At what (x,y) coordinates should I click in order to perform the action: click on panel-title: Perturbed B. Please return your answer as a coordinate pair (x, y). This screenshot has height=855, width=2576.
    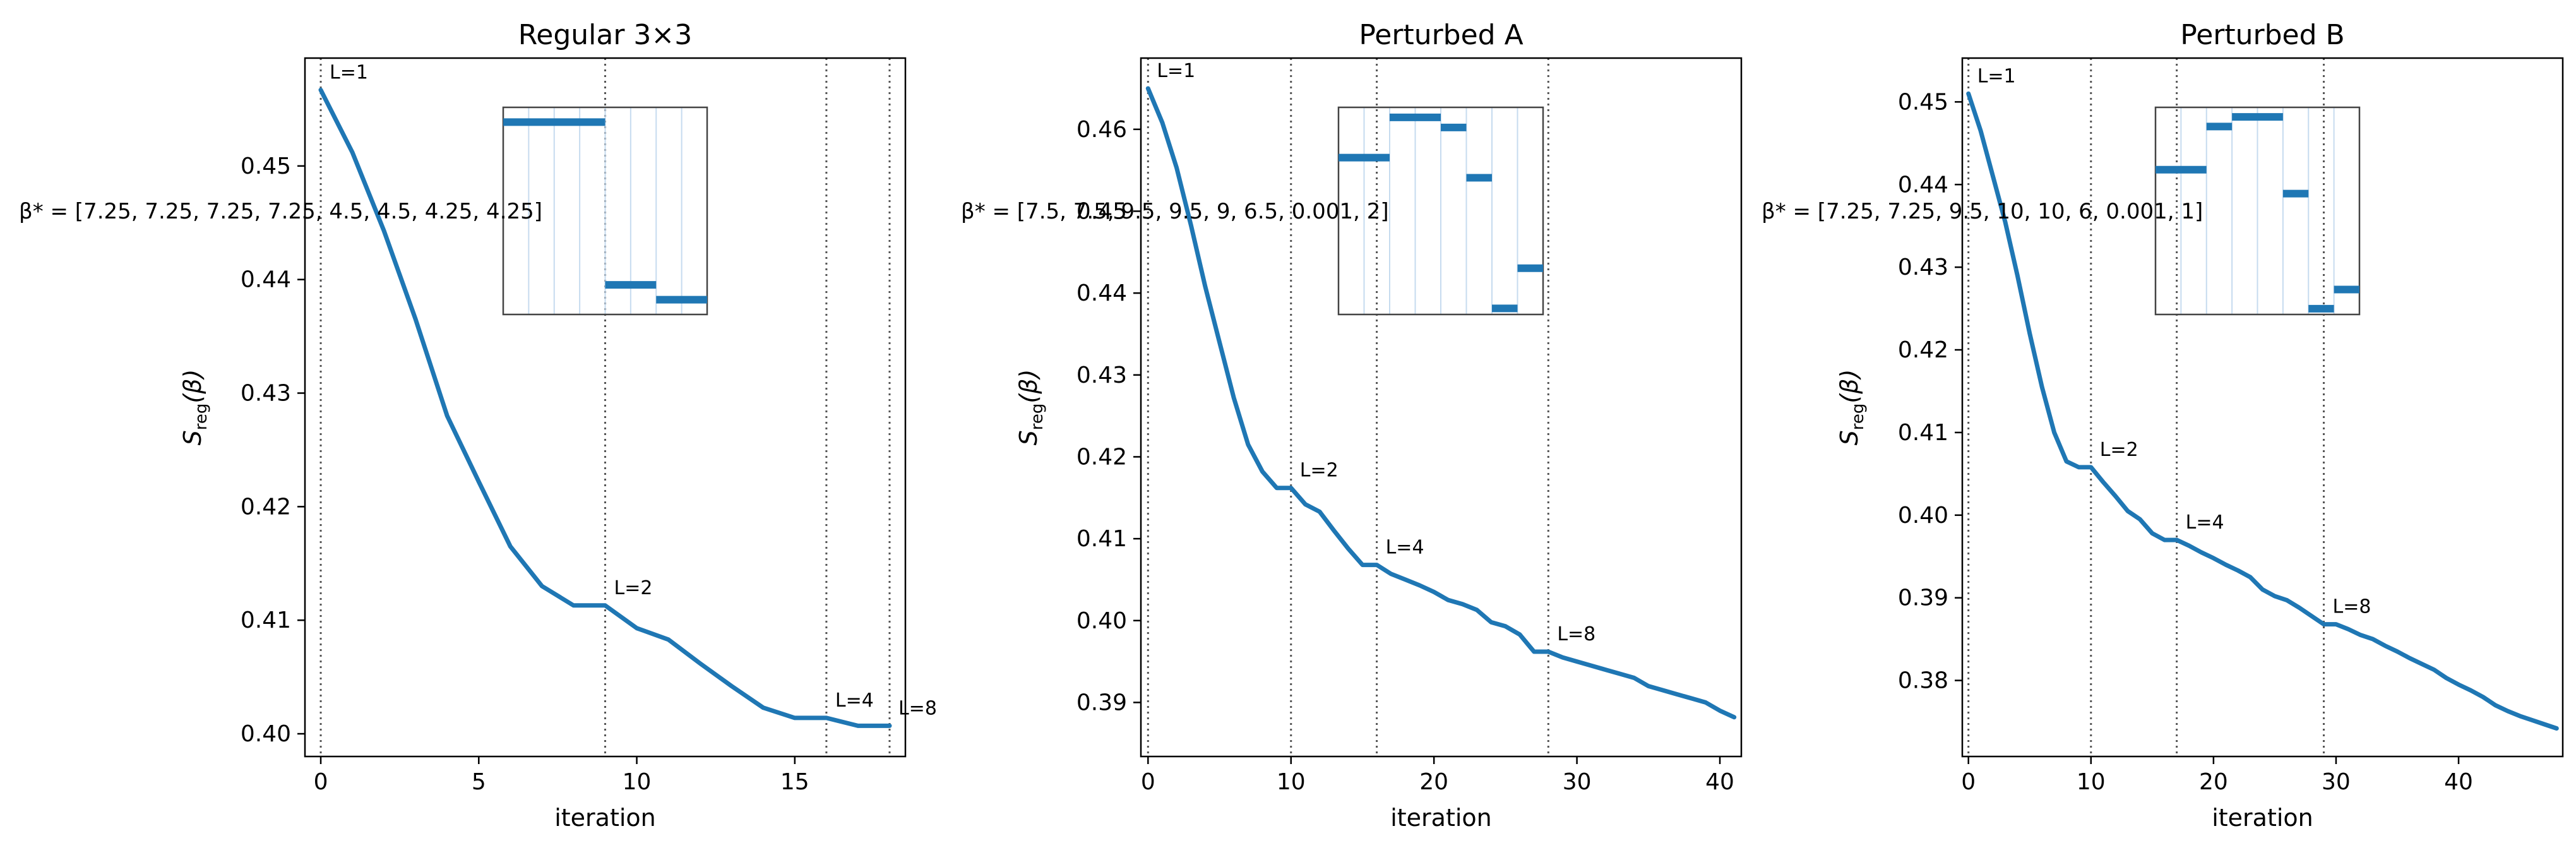
    Looking at the image, I should click on (2262, 35).